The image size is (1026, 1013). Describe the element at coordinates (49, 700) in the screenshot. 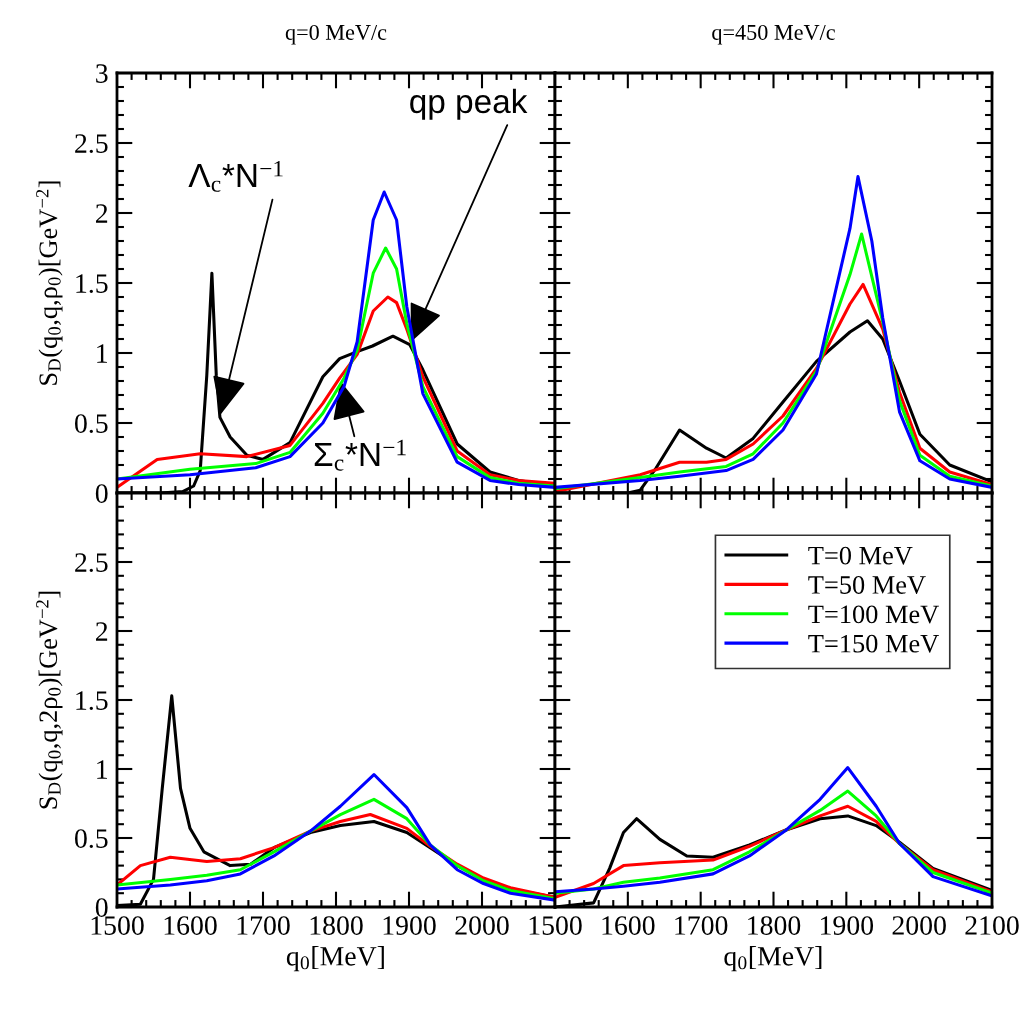

I see `text: S$_{D}$(q$_{0}$,q,2ρ$_{0}$)[GeV$^{−2}$]` at that location.